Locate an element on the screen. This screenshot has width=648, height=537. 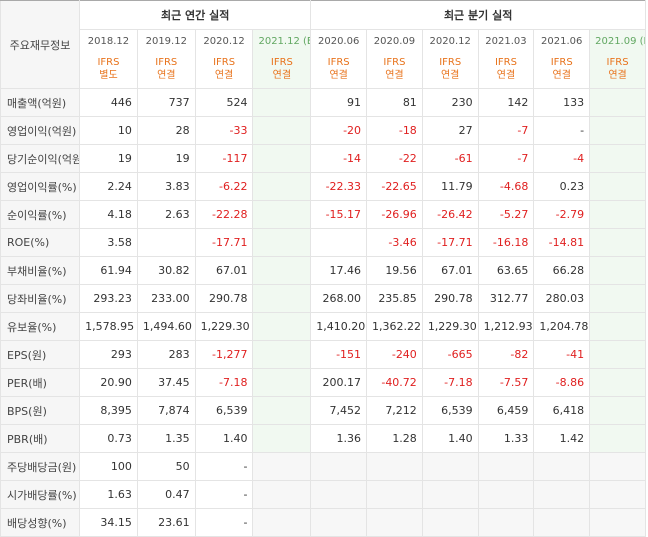
row-label: 배당성향(%) is located at coordinates (40, 522).